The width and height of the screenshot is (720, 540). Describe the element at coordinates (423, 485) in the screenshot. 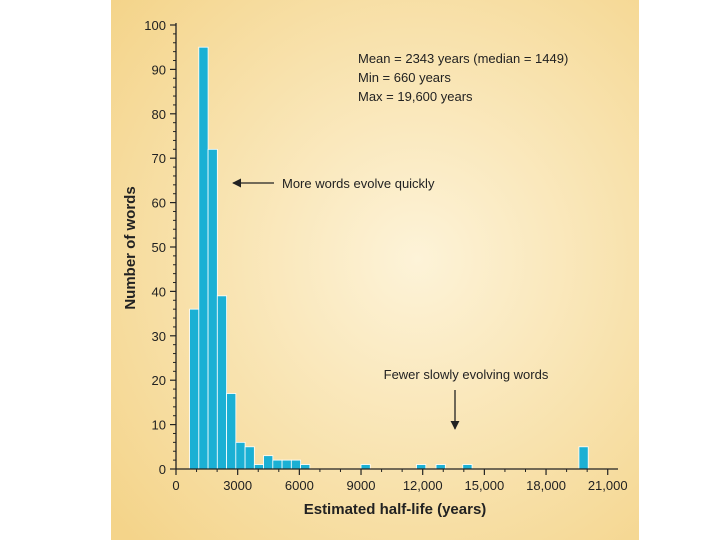

I see `x-tick-label: 12,000` at that location.